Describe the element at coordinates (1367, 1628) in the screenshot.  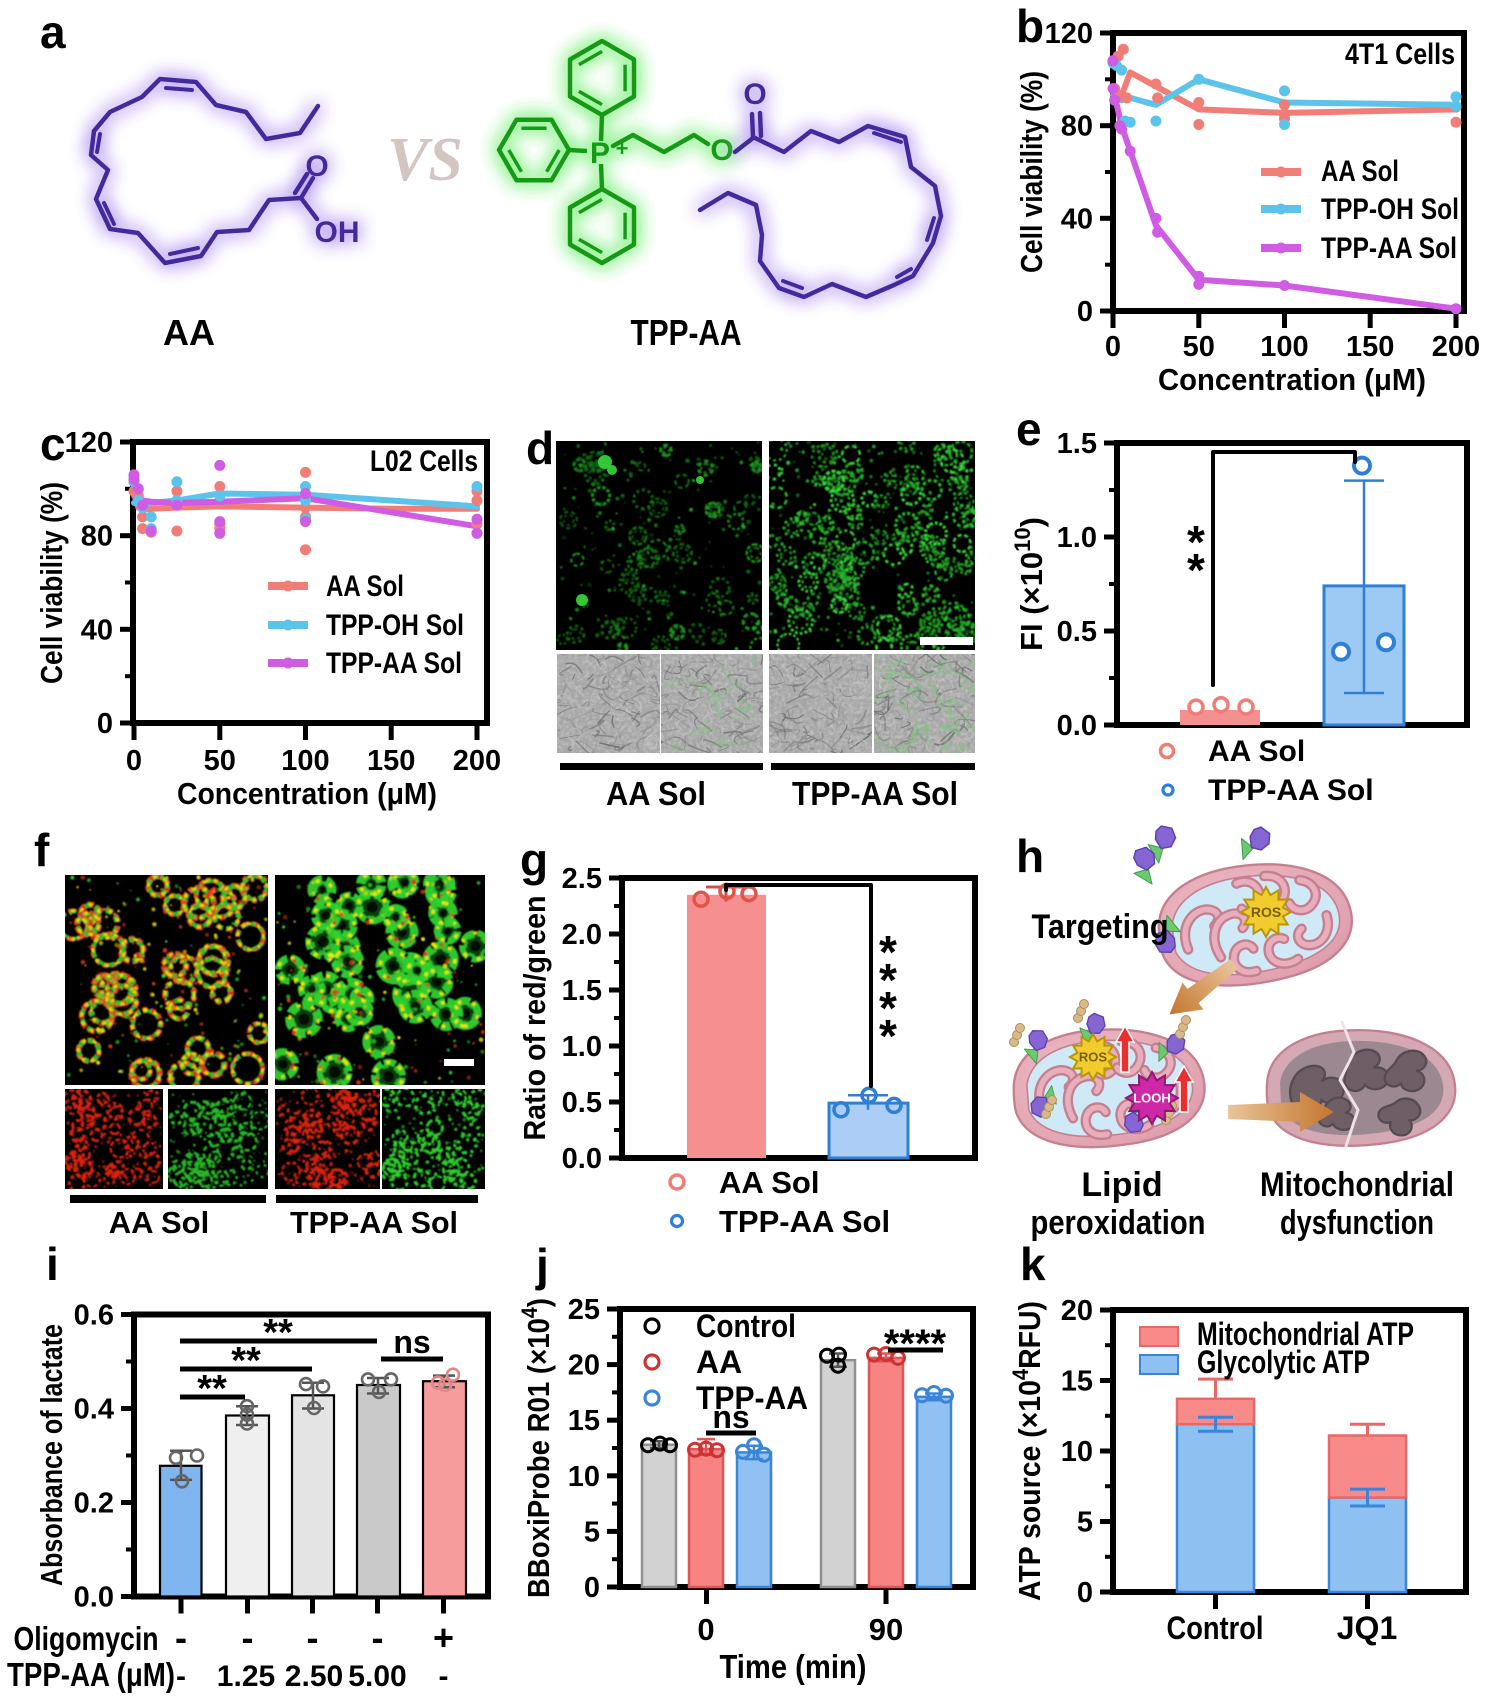
I see `svg-text: JQ1` at that location.